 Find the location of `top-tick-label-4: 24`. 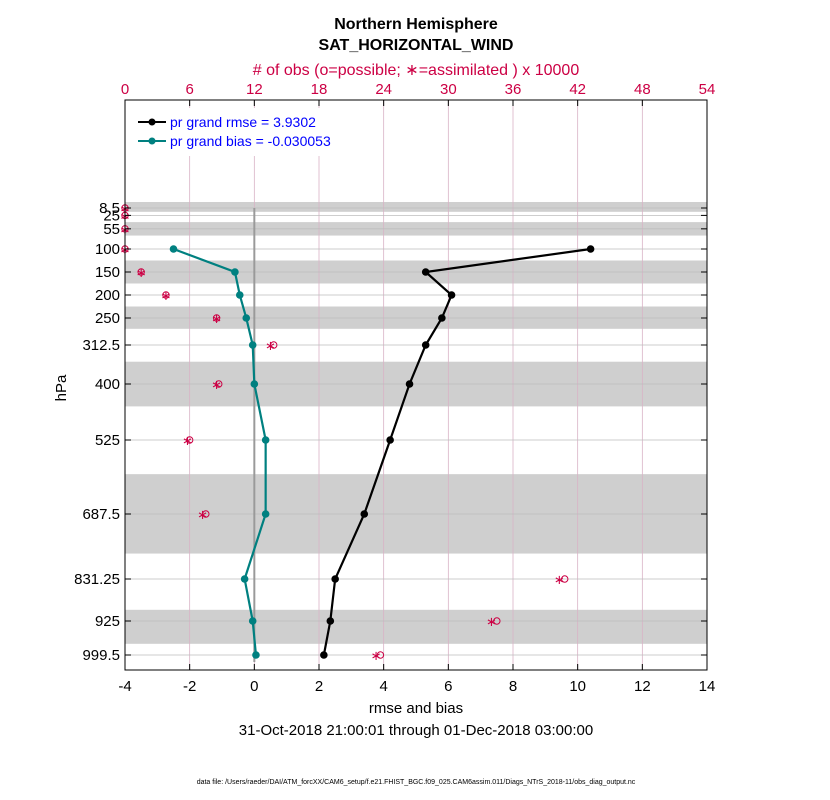

top-tick-label-4: 24 is located at coordinates (383, 89).